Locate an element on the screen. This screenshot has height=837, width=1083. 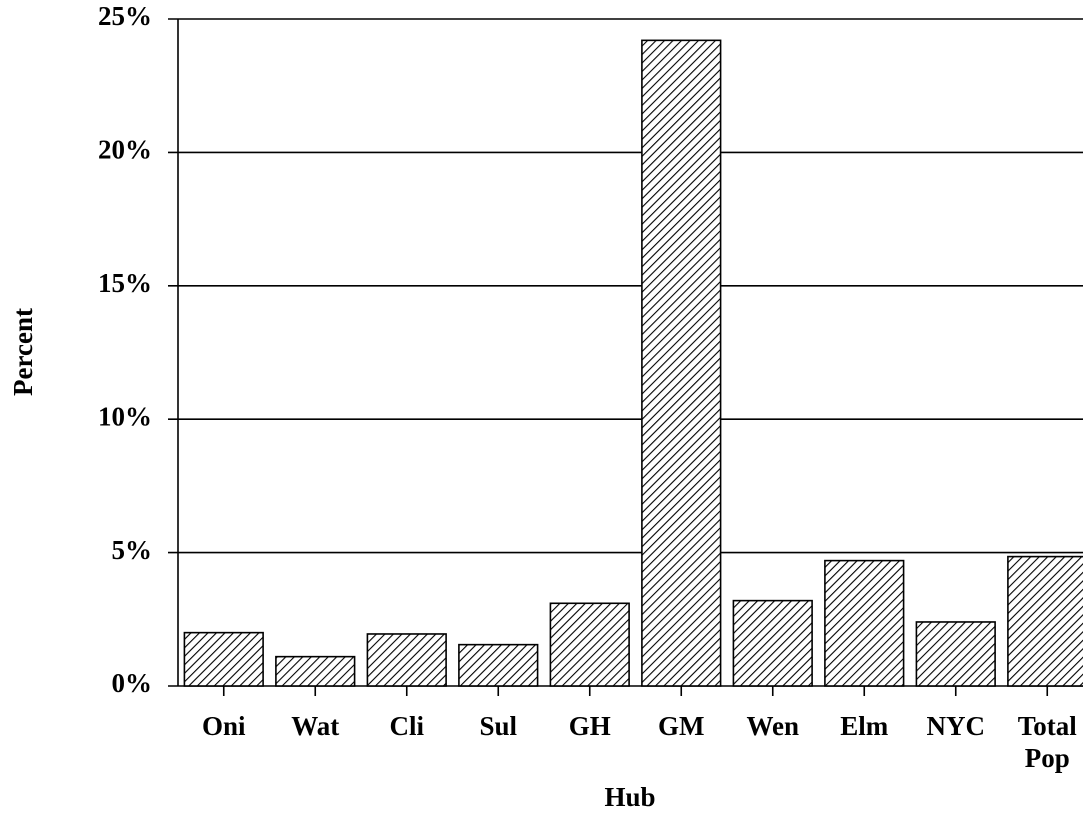
y-tick-label: 0% is located at coordinates (132, 683).